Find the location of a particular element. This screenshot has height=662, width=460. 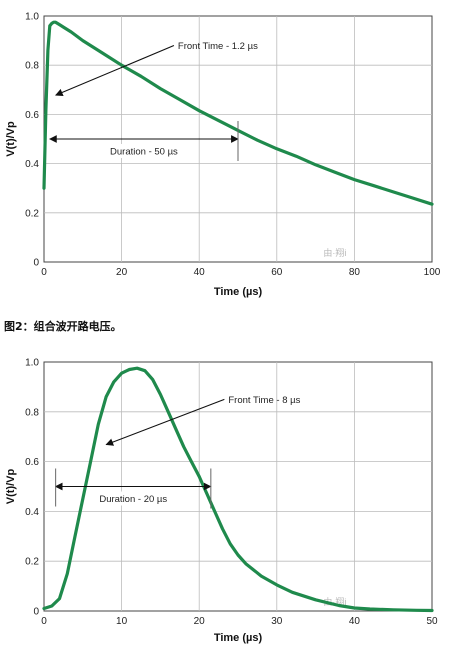

x-tick-label: 50 is located at coordinates (432, 621).